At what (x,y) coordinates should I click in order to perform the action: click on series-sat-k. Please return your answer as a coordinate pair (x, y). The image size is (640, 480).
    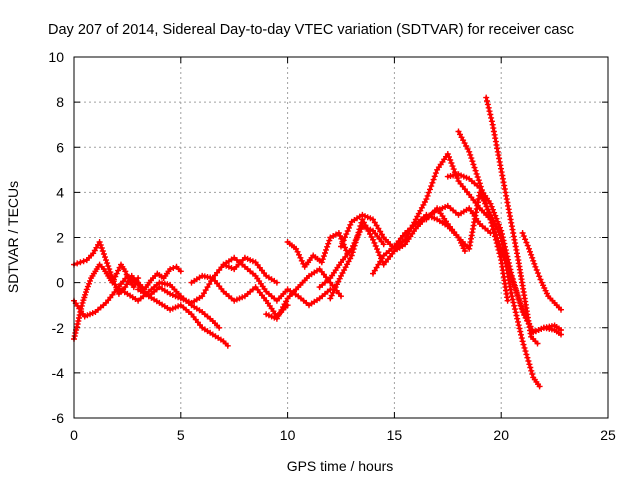
    Looking at the image, I should click on (410, 252).